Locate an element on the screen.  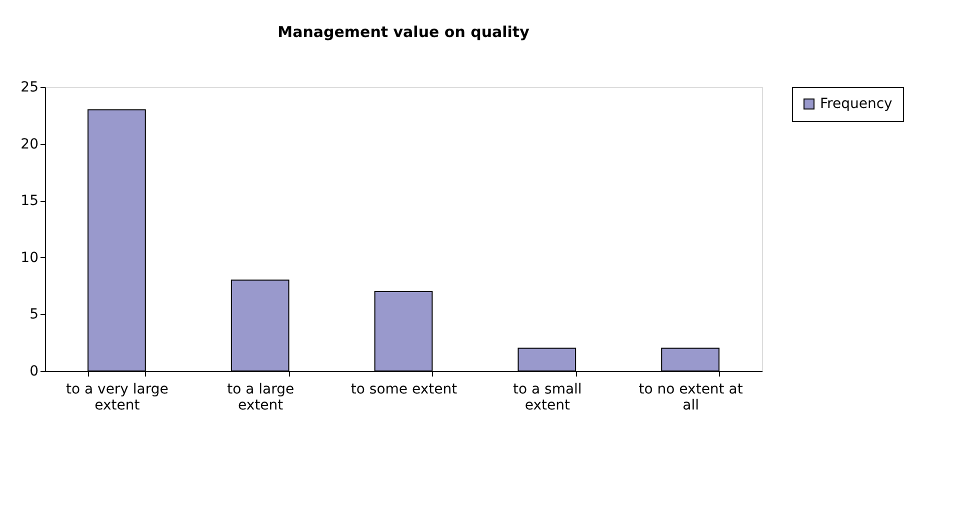
y-tick-label: 20 is located at coordinates (29, 144).